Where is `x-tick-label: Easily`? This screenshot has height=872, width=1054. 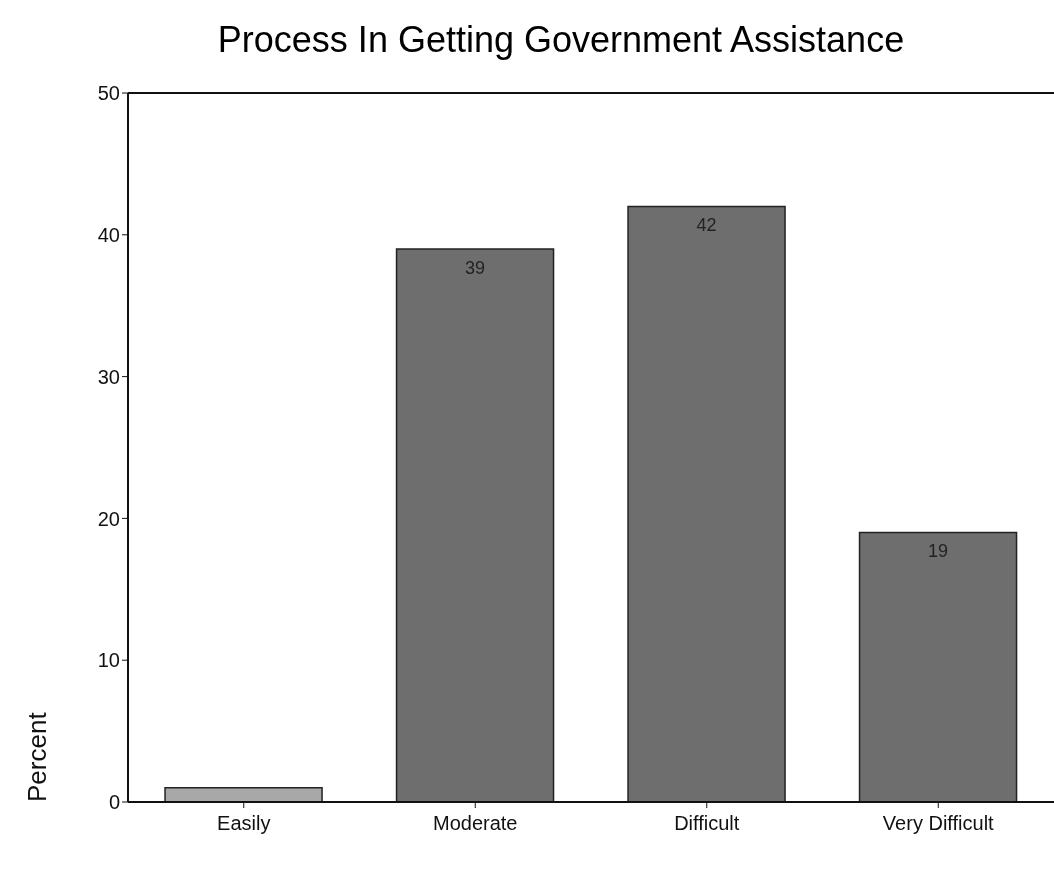
x-tick-label: Easily is located at coordinates (244, 823).